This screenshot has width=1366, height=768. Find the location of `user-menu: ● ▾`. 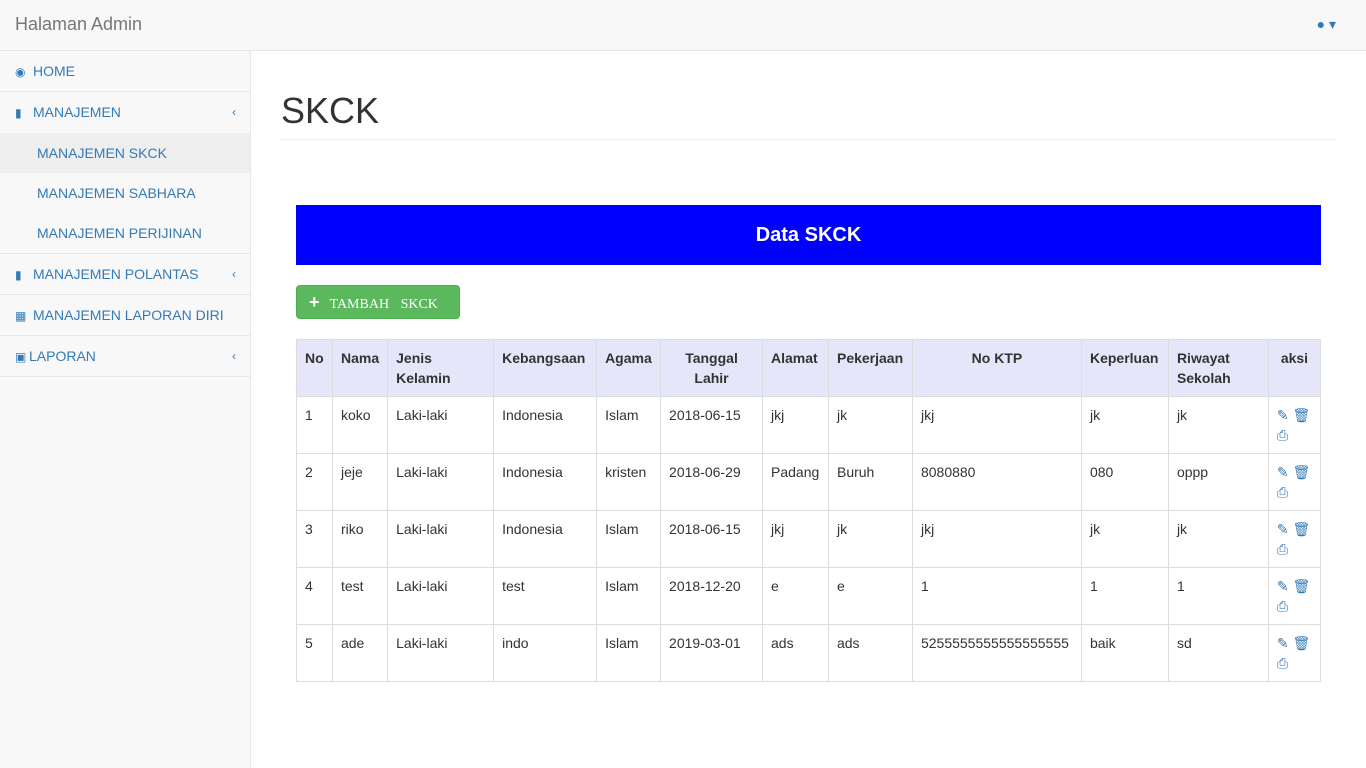

user-menu: ● ▾ is located at coordinates (1326, 24).